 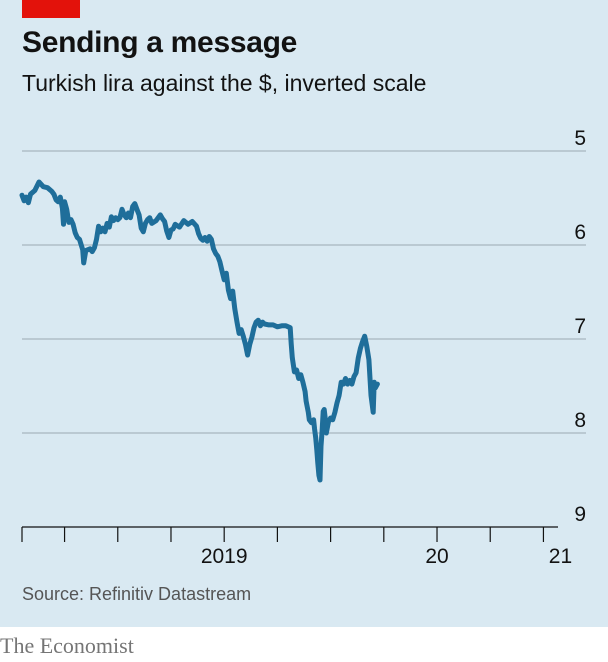 I want to click on x-tick-label: 20, so click(x=436, y=556).